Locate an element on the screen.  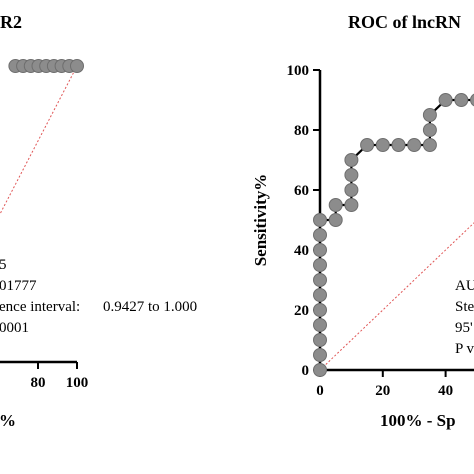
left-x-tick-label: 80 is located at coordinates (38, 383).